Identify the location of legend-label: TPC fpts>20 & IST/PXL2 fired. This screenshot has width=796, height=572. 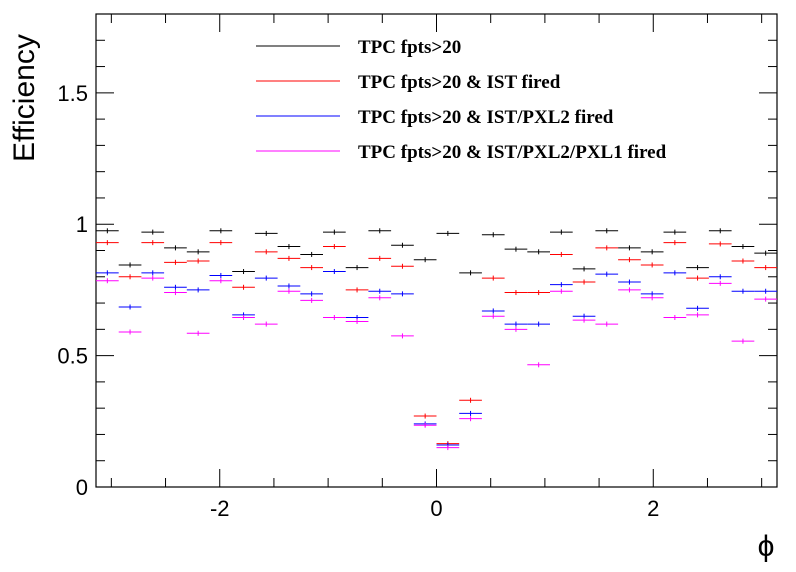
(486, 117).